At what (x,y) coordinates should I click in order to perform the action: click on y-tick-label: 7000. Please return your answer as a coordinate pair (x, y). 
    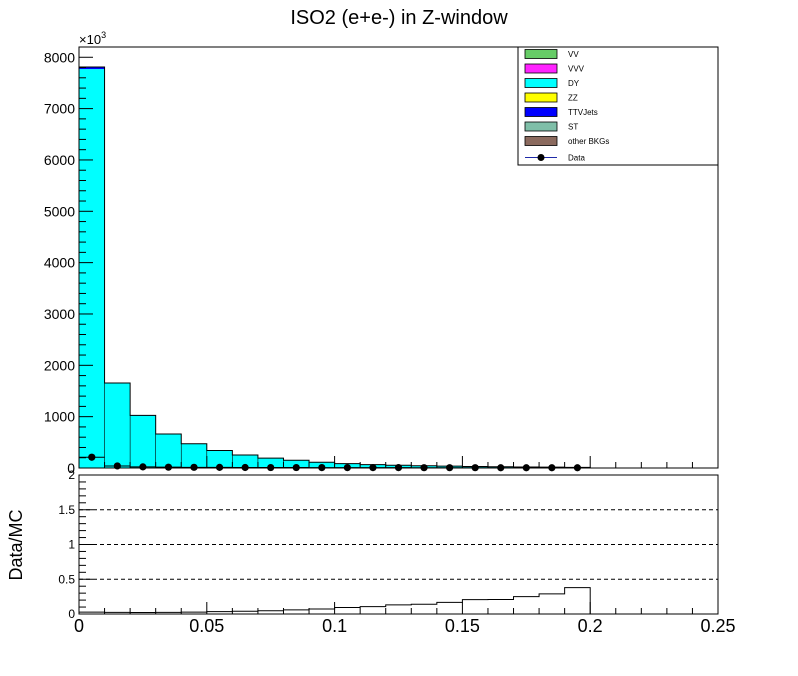
    Looking at the image, I should click on (59, 109).